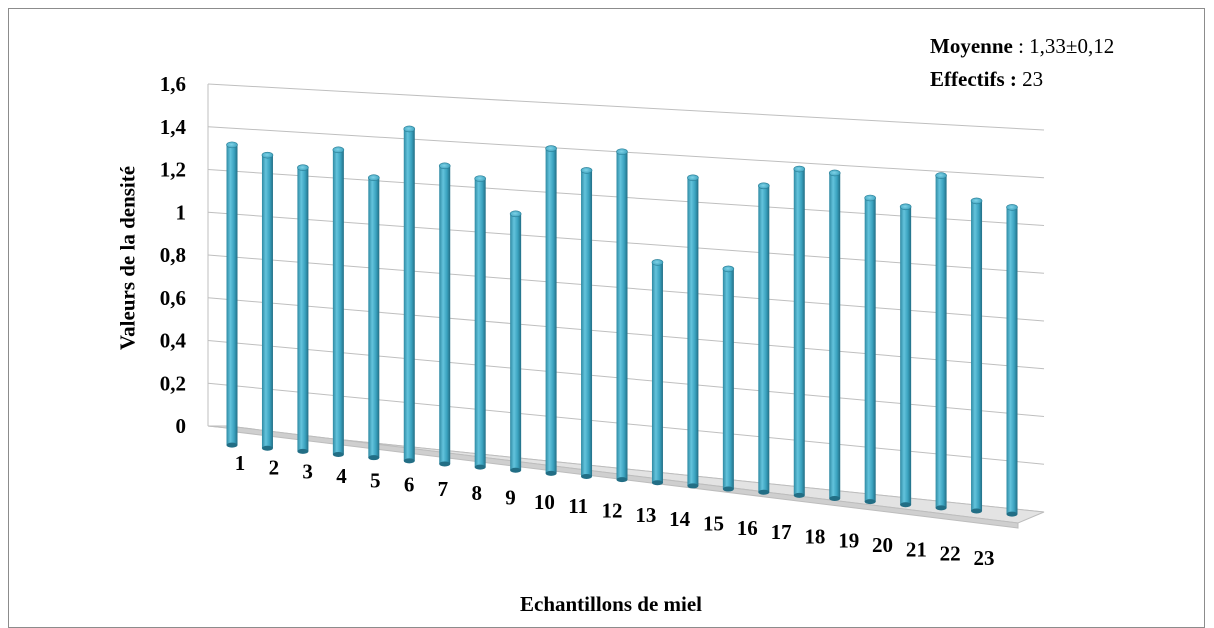 The width and height of the screenshot is (1214, 628). I want to click on x-axis-ticks: 1 2 3 4 5 6 7 8 9 10 11 12 13 14 15 16 17 18 19 20 21 22 23, so click(615, 510).